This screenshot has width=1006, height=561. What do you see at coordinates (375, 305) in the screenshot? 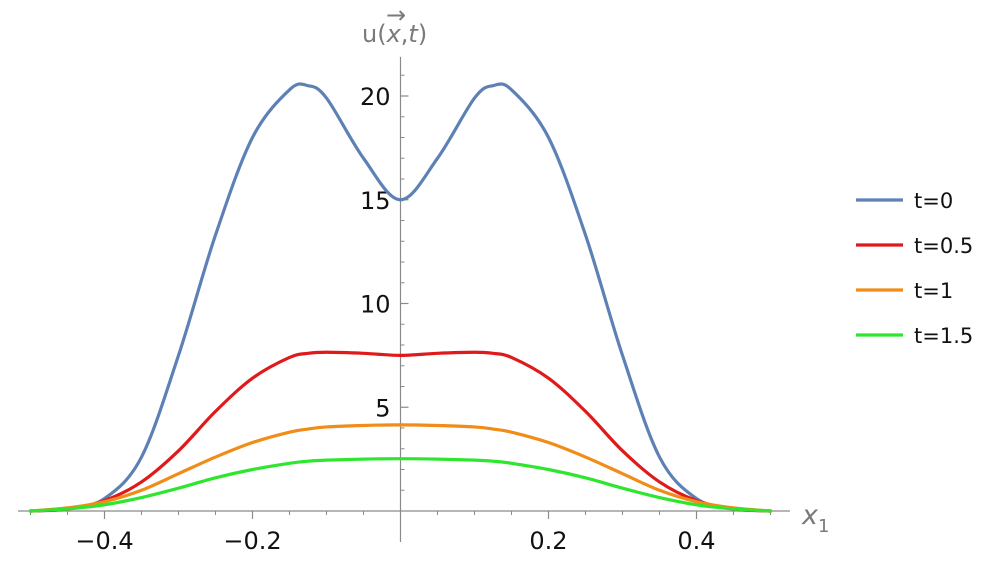
I see `y-tick-label: 10` at bounding box center [375, 305].